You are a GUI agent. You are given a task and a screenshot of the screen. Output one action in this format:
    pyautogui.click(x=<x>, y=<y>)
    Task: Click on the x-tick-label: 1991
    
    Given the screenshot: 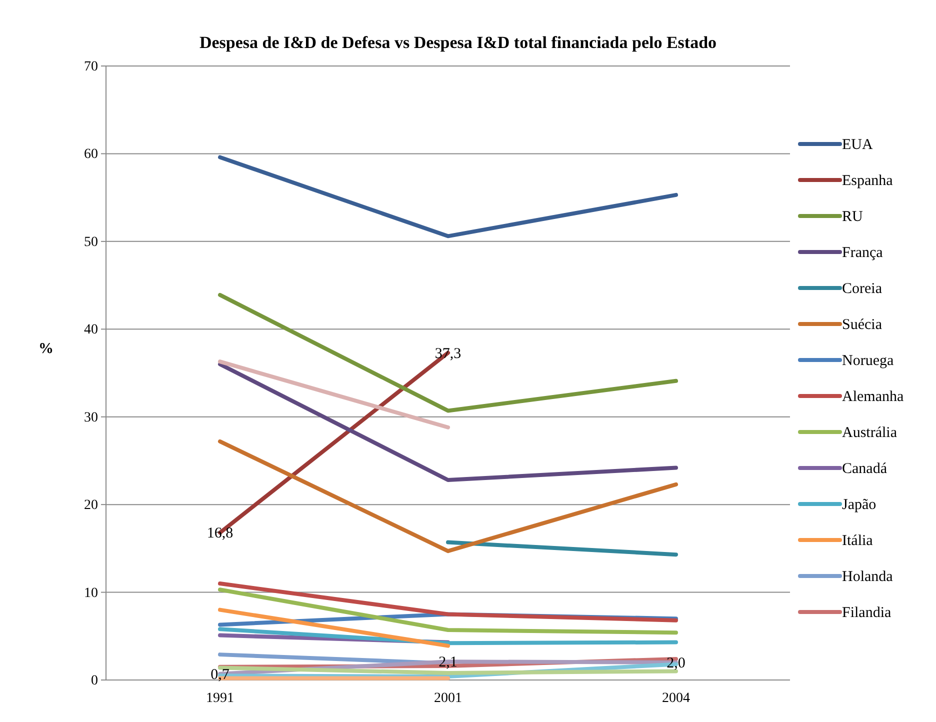 What is the action you would take?
    pyautogui.click(x=220, y=698)
    